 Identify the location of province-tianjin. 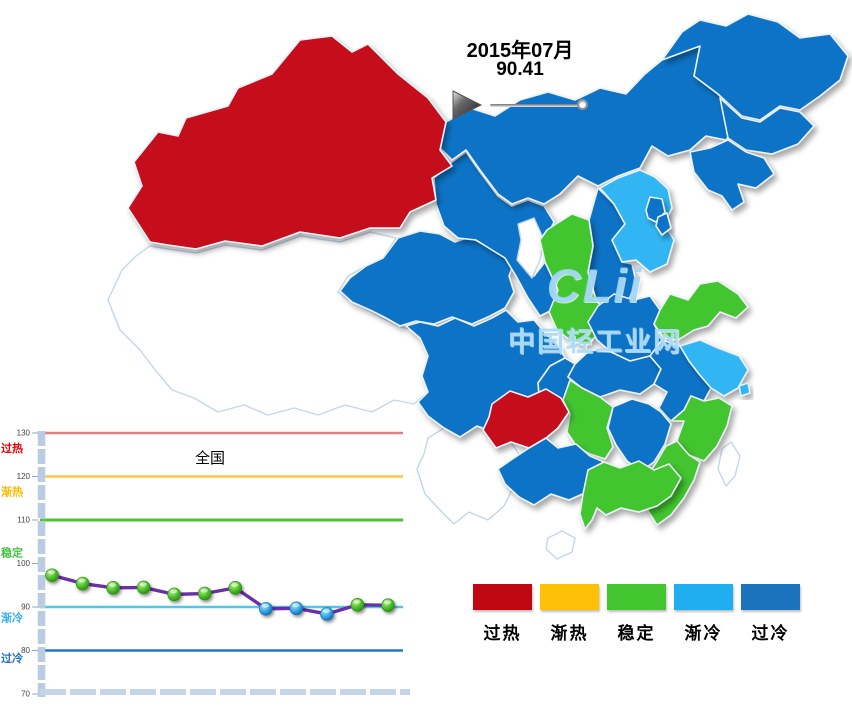
(663, 224).